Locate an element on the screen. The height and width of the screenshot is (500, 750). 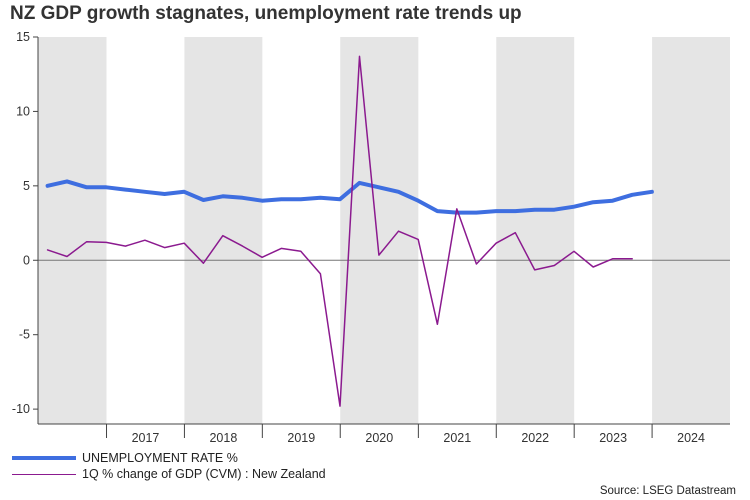
source-note: Source: LSEG Datastream is located at coordinates (667, 491).